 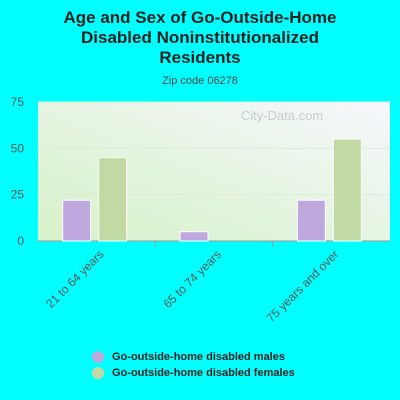 I want to click on chart-title-line: Residents, so click(x=200, y=57).